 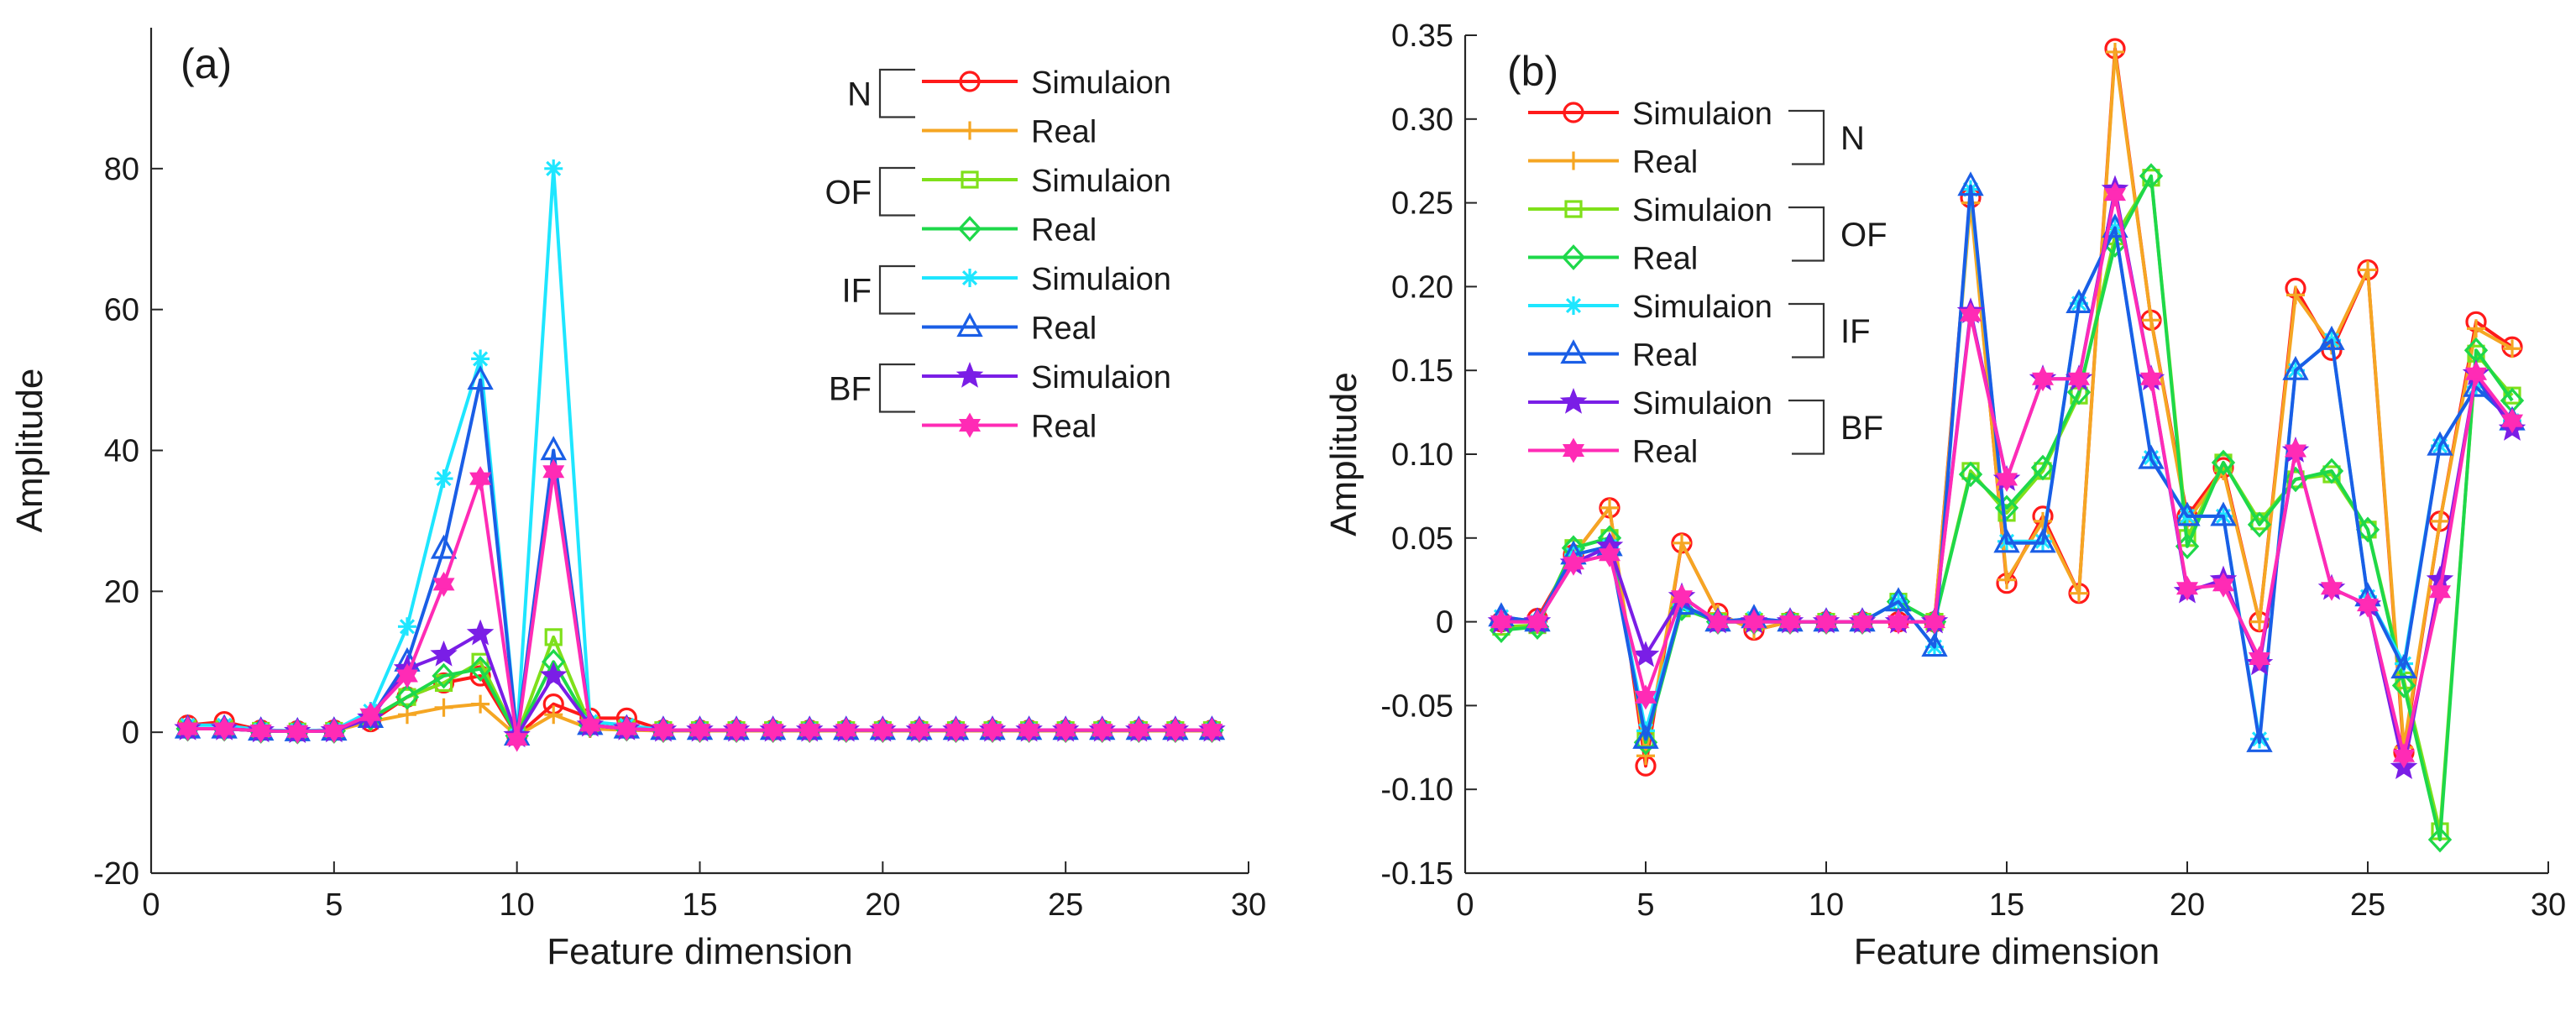 I want to click on legend-group-label: OF, so click(x=1864, y=236).